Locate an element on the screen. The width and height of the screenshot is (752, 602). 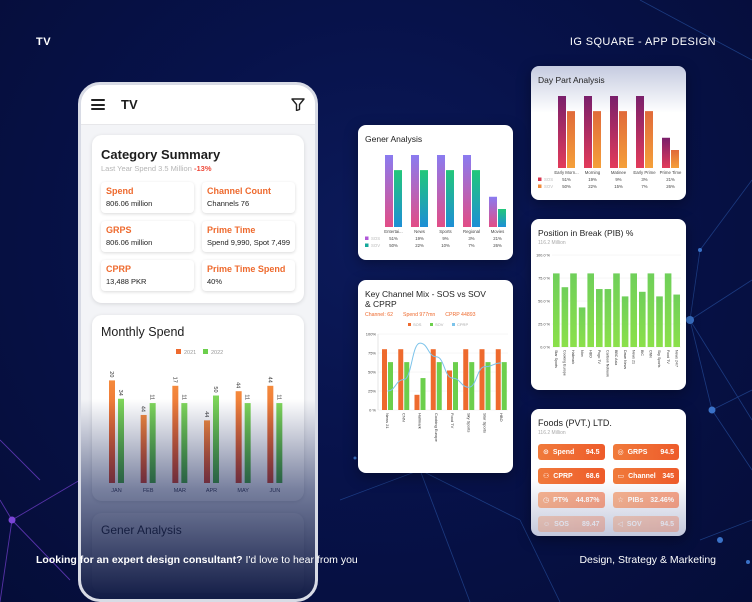
stat-label: GRPS is located at coordinates (119, 230).